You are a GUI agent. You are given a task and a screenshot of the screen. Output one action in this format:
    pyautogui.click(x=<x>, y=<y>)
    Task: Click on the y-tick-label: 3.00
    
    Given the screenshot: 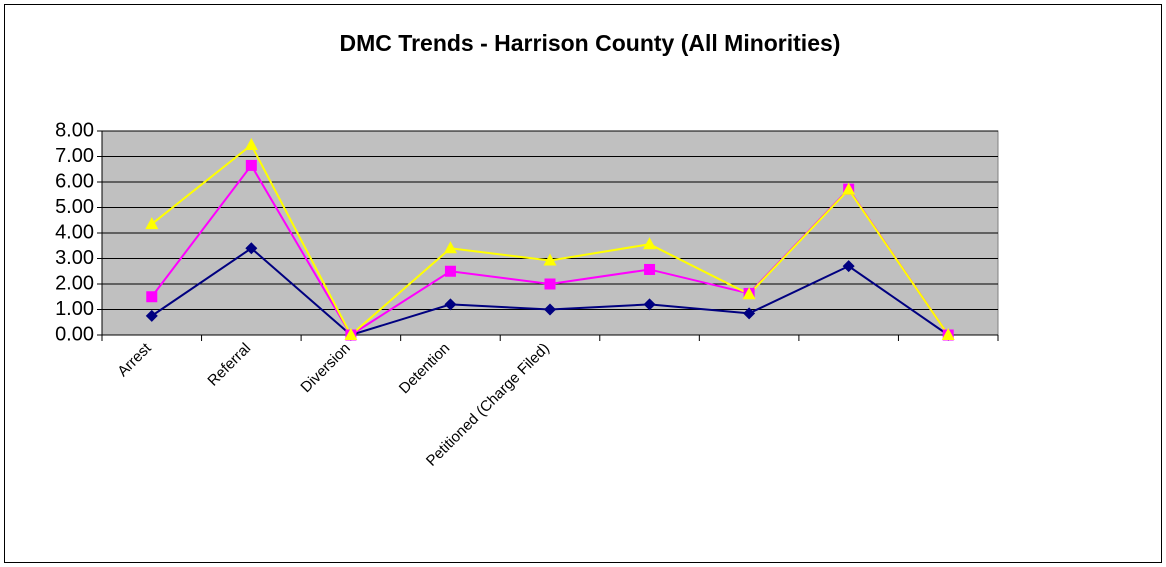 What is the action you would take?
    pyautogui.click(x=74, y=258)
    